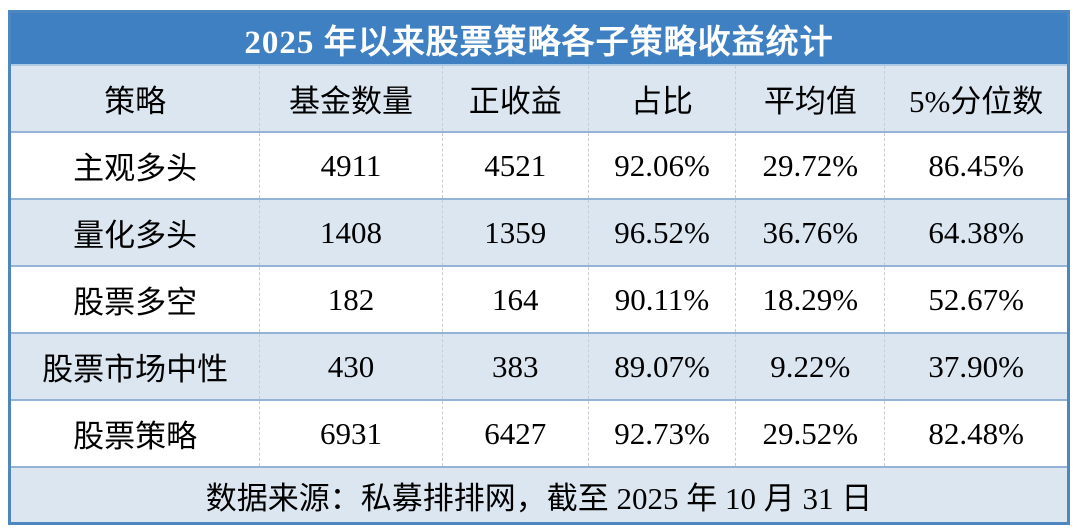  What do you see at coordinates (975, 98) in the screenshot?
I see `header-cell-5pct-percentile: 5%分位数` at bounding box center [975, 98].